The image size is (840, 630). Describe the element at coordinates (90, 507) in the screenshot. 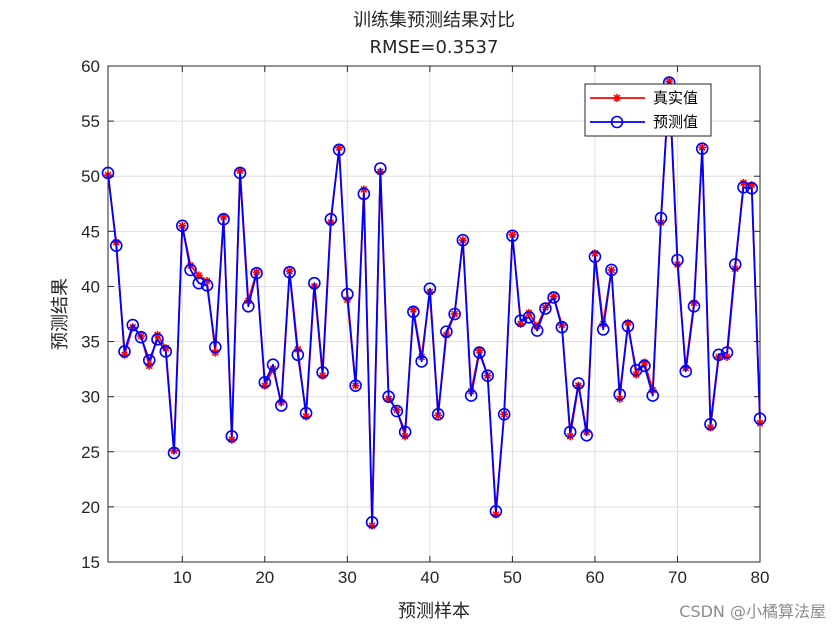

I see `y-tick-label: 20` at that location.